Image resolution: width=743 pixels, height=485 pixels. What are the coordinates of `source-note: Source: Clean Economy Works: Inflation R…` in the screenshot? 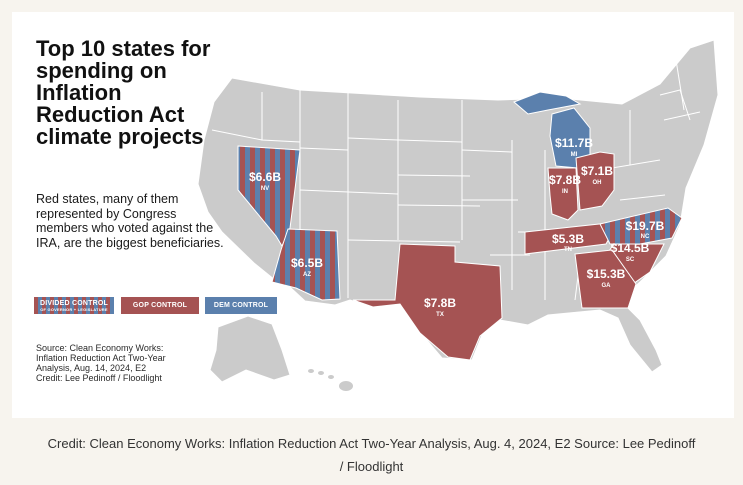 It's located at (131, 363).